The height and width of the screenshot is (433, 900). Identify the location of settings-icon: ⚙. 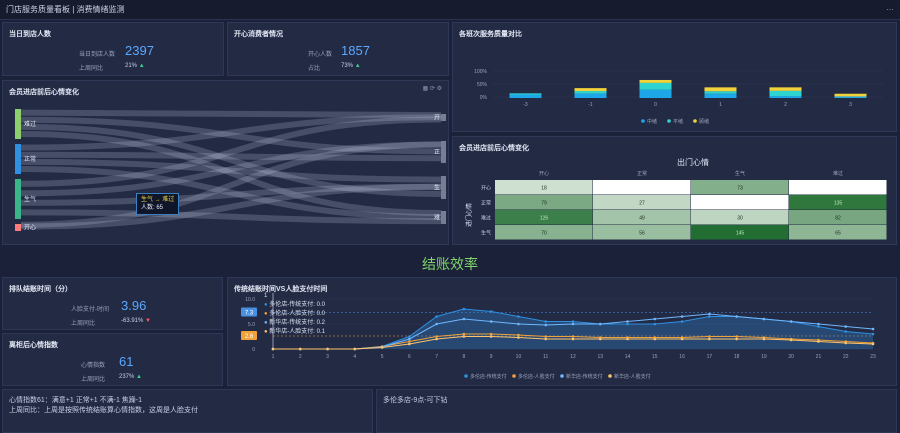
(439, 89).